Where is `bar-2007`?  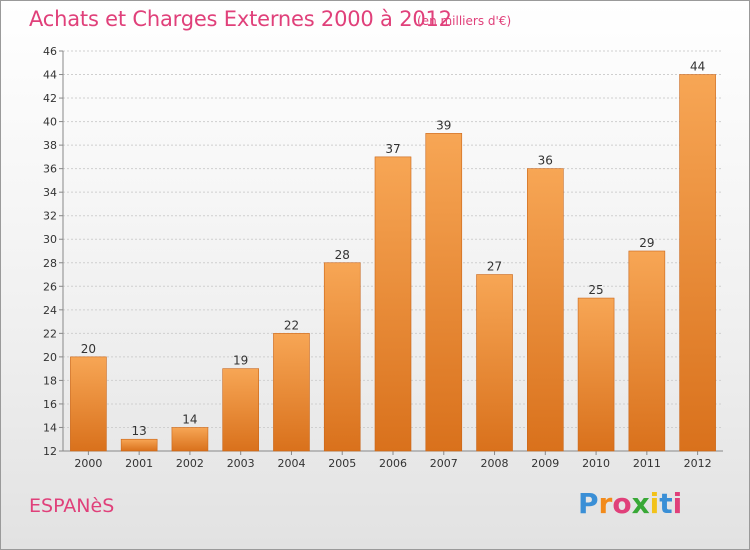 bar-2007 is located at coordinates (444, 292).